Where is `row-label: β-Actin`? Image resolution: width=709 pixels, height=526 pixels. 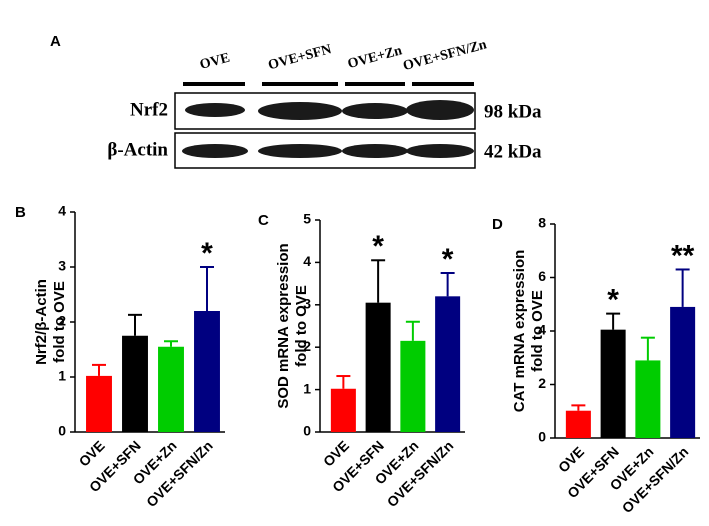 row-label: β-Actin is located at coordinates (137, 149).